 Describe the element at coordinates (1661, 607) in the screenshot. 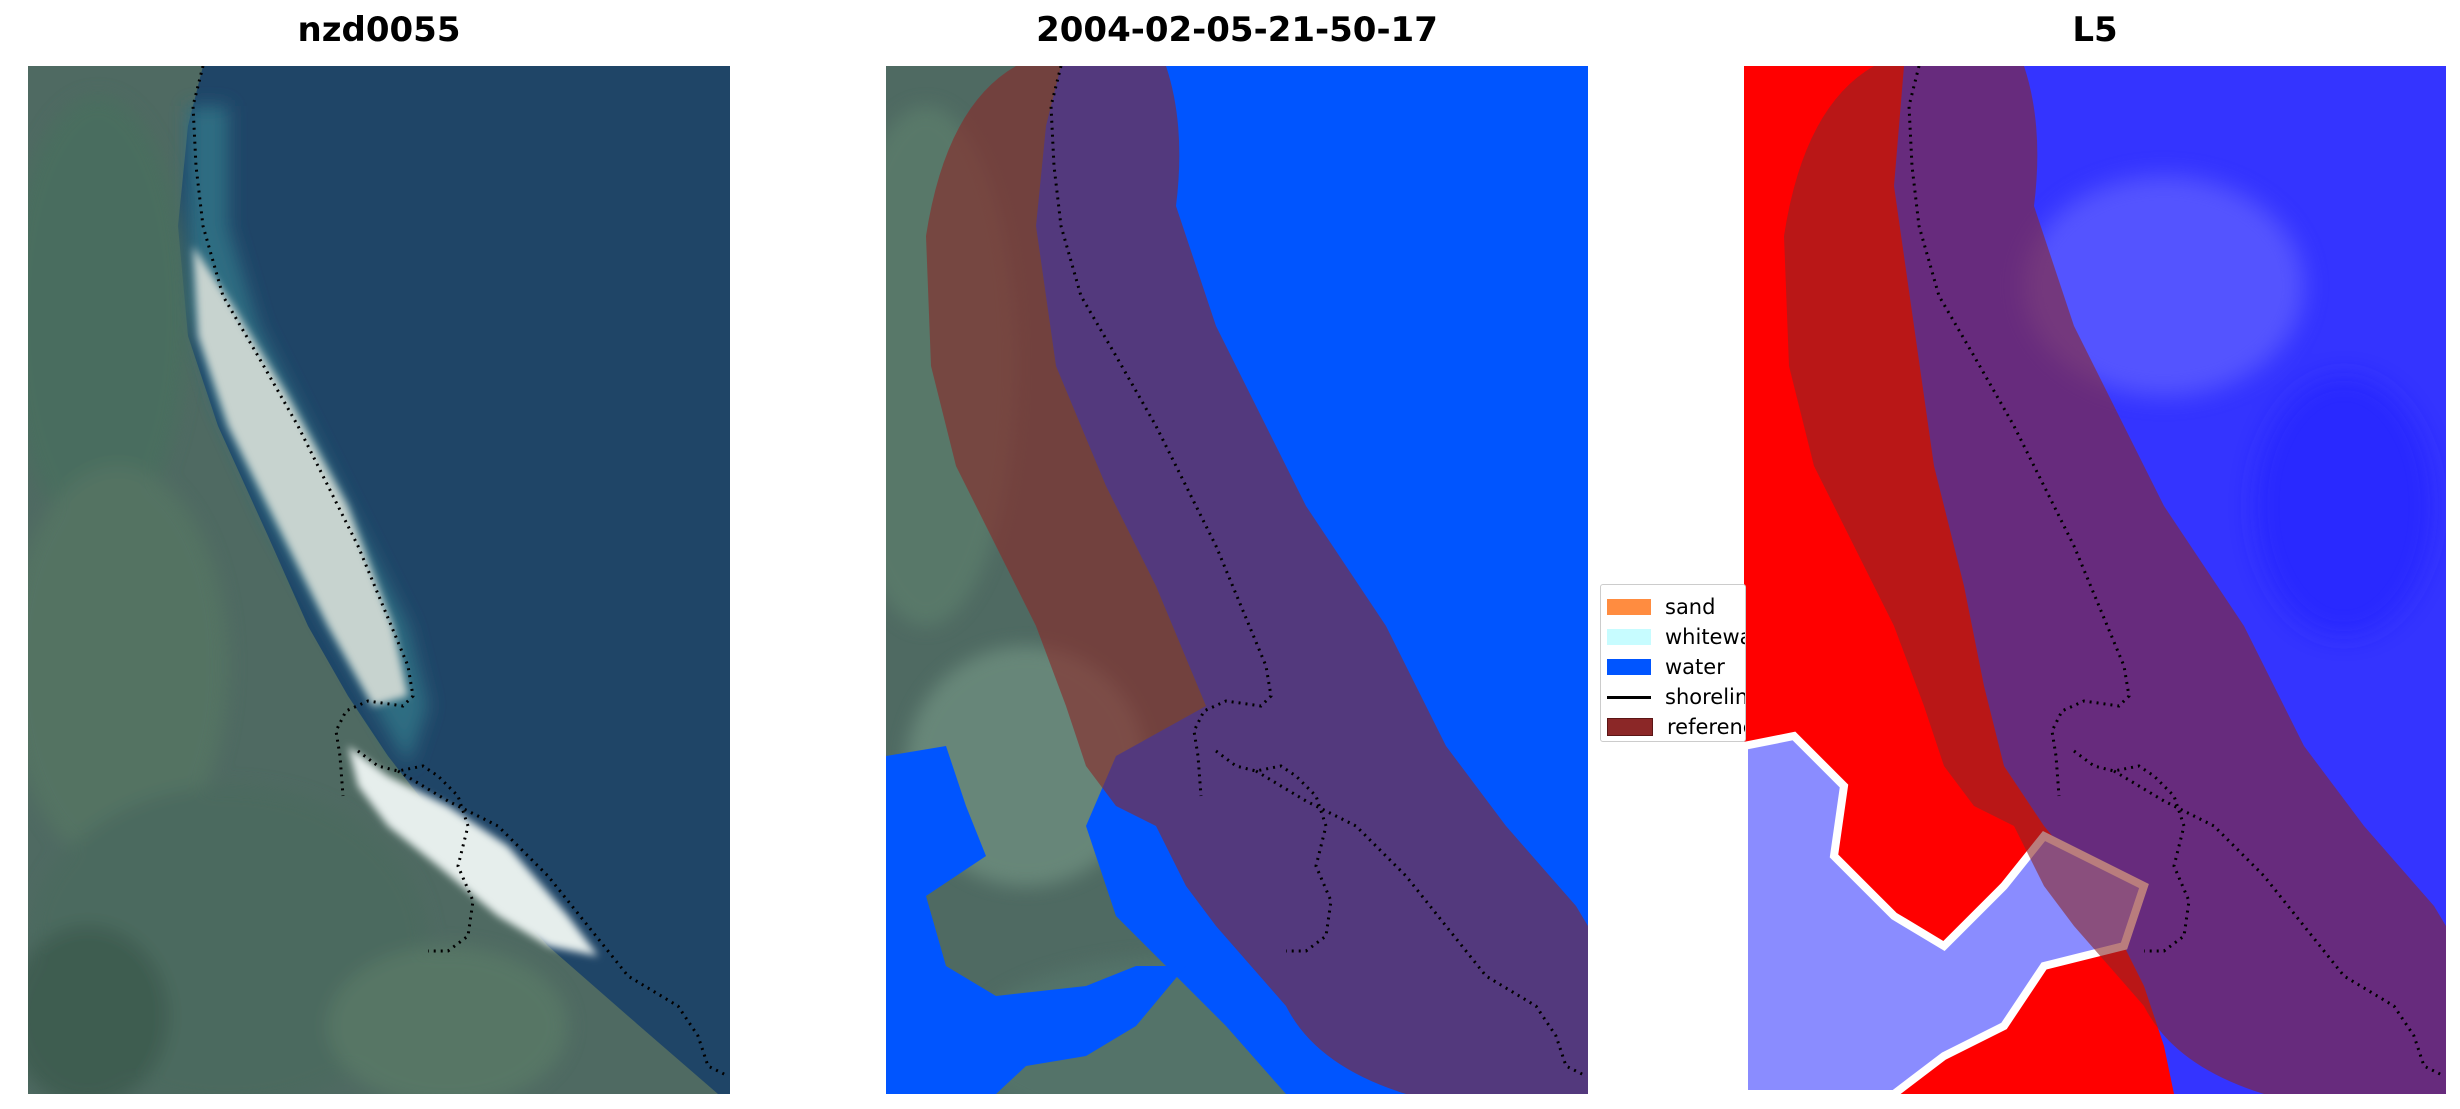

I see `legend-item-sand: sand` at that location.